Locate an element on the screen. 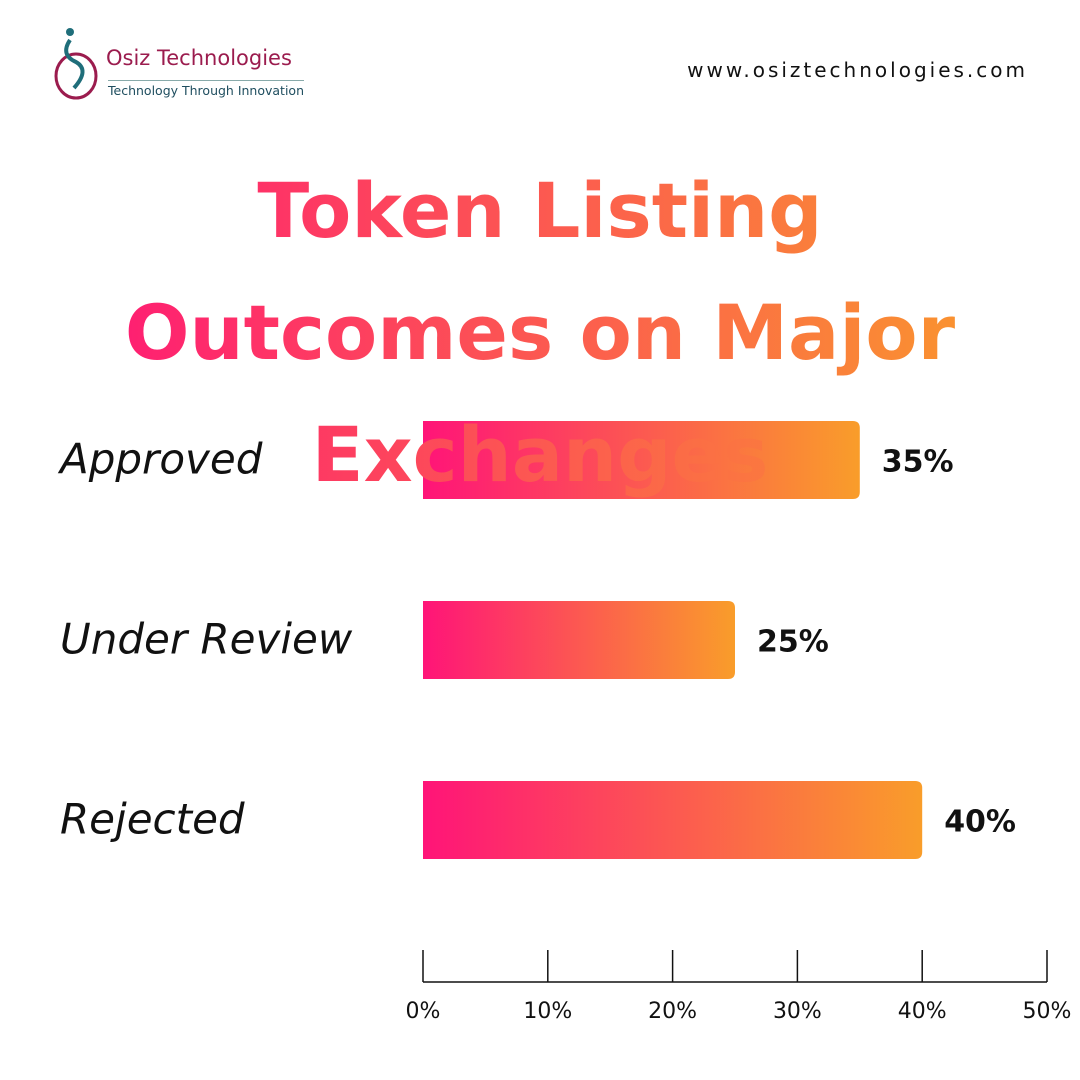  logo-figure is located at coordinates (74, 64).